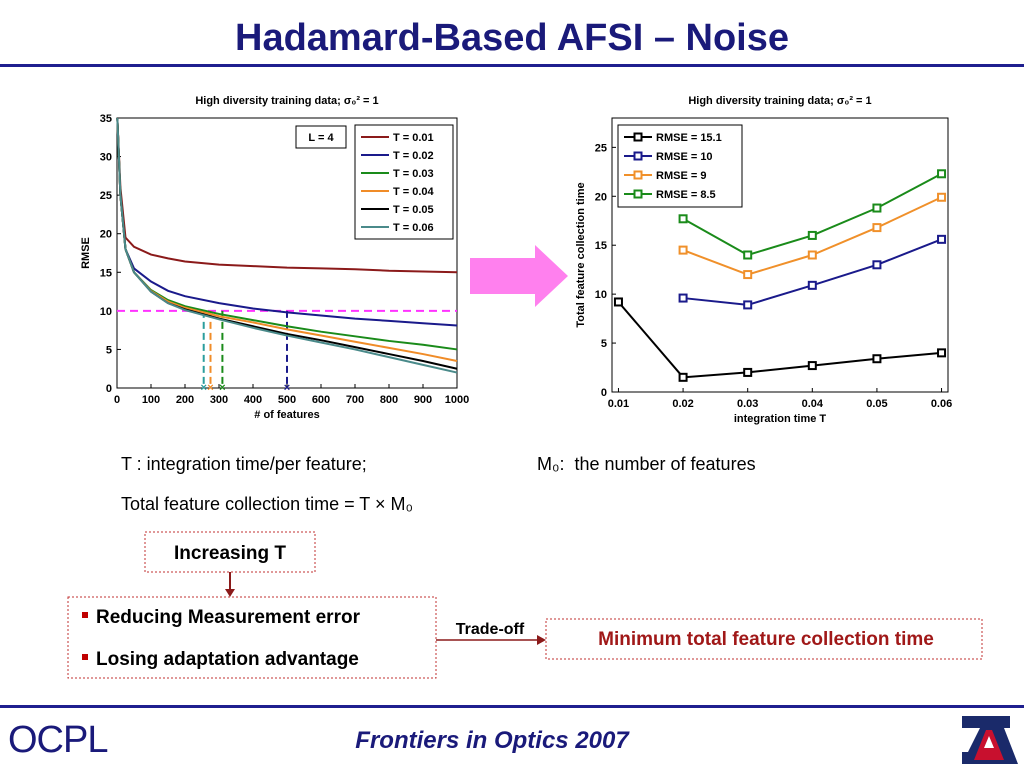 This screenshot has height=768, width=1024. I want to click on x-tick-label: 1000, so click(457, 400).